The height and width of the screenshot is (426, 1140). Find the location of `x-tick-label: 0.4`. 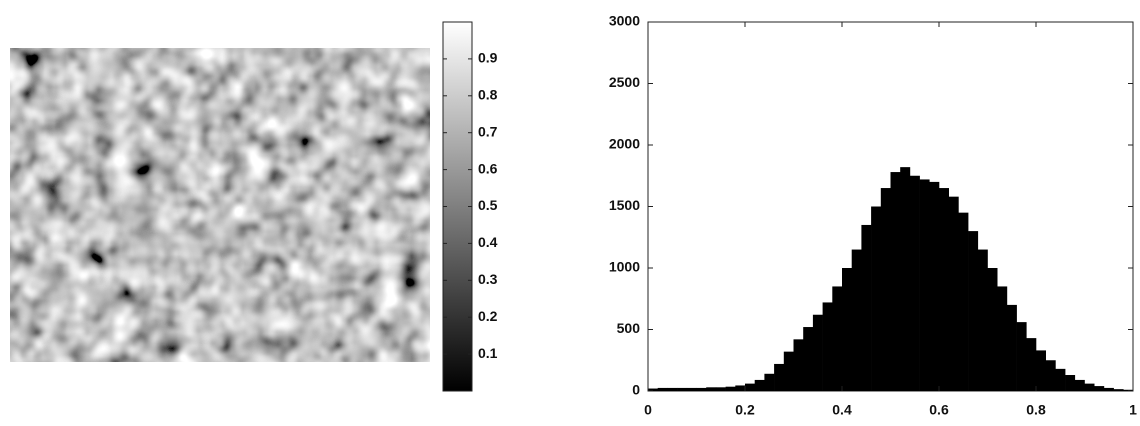

x-tick-label: 0.4 is located at coordinates (842, 410).